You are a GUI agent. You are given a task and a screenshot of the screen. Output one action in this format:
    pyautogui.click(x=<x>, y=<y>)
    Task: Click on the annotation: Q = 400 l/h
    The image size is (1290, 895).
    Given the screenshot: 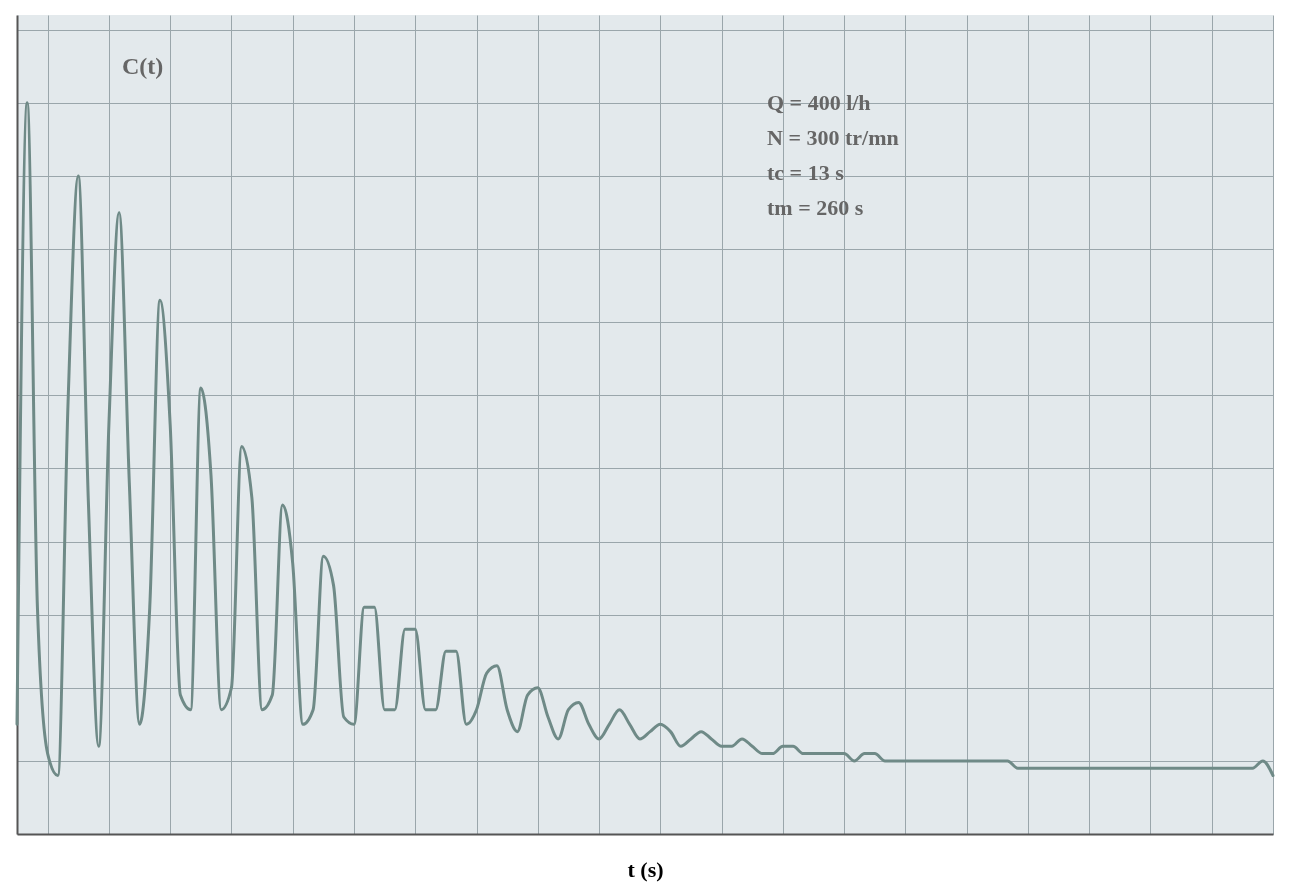 What is the action you would take?
    pyautogui.click(x=819, y=102)
    